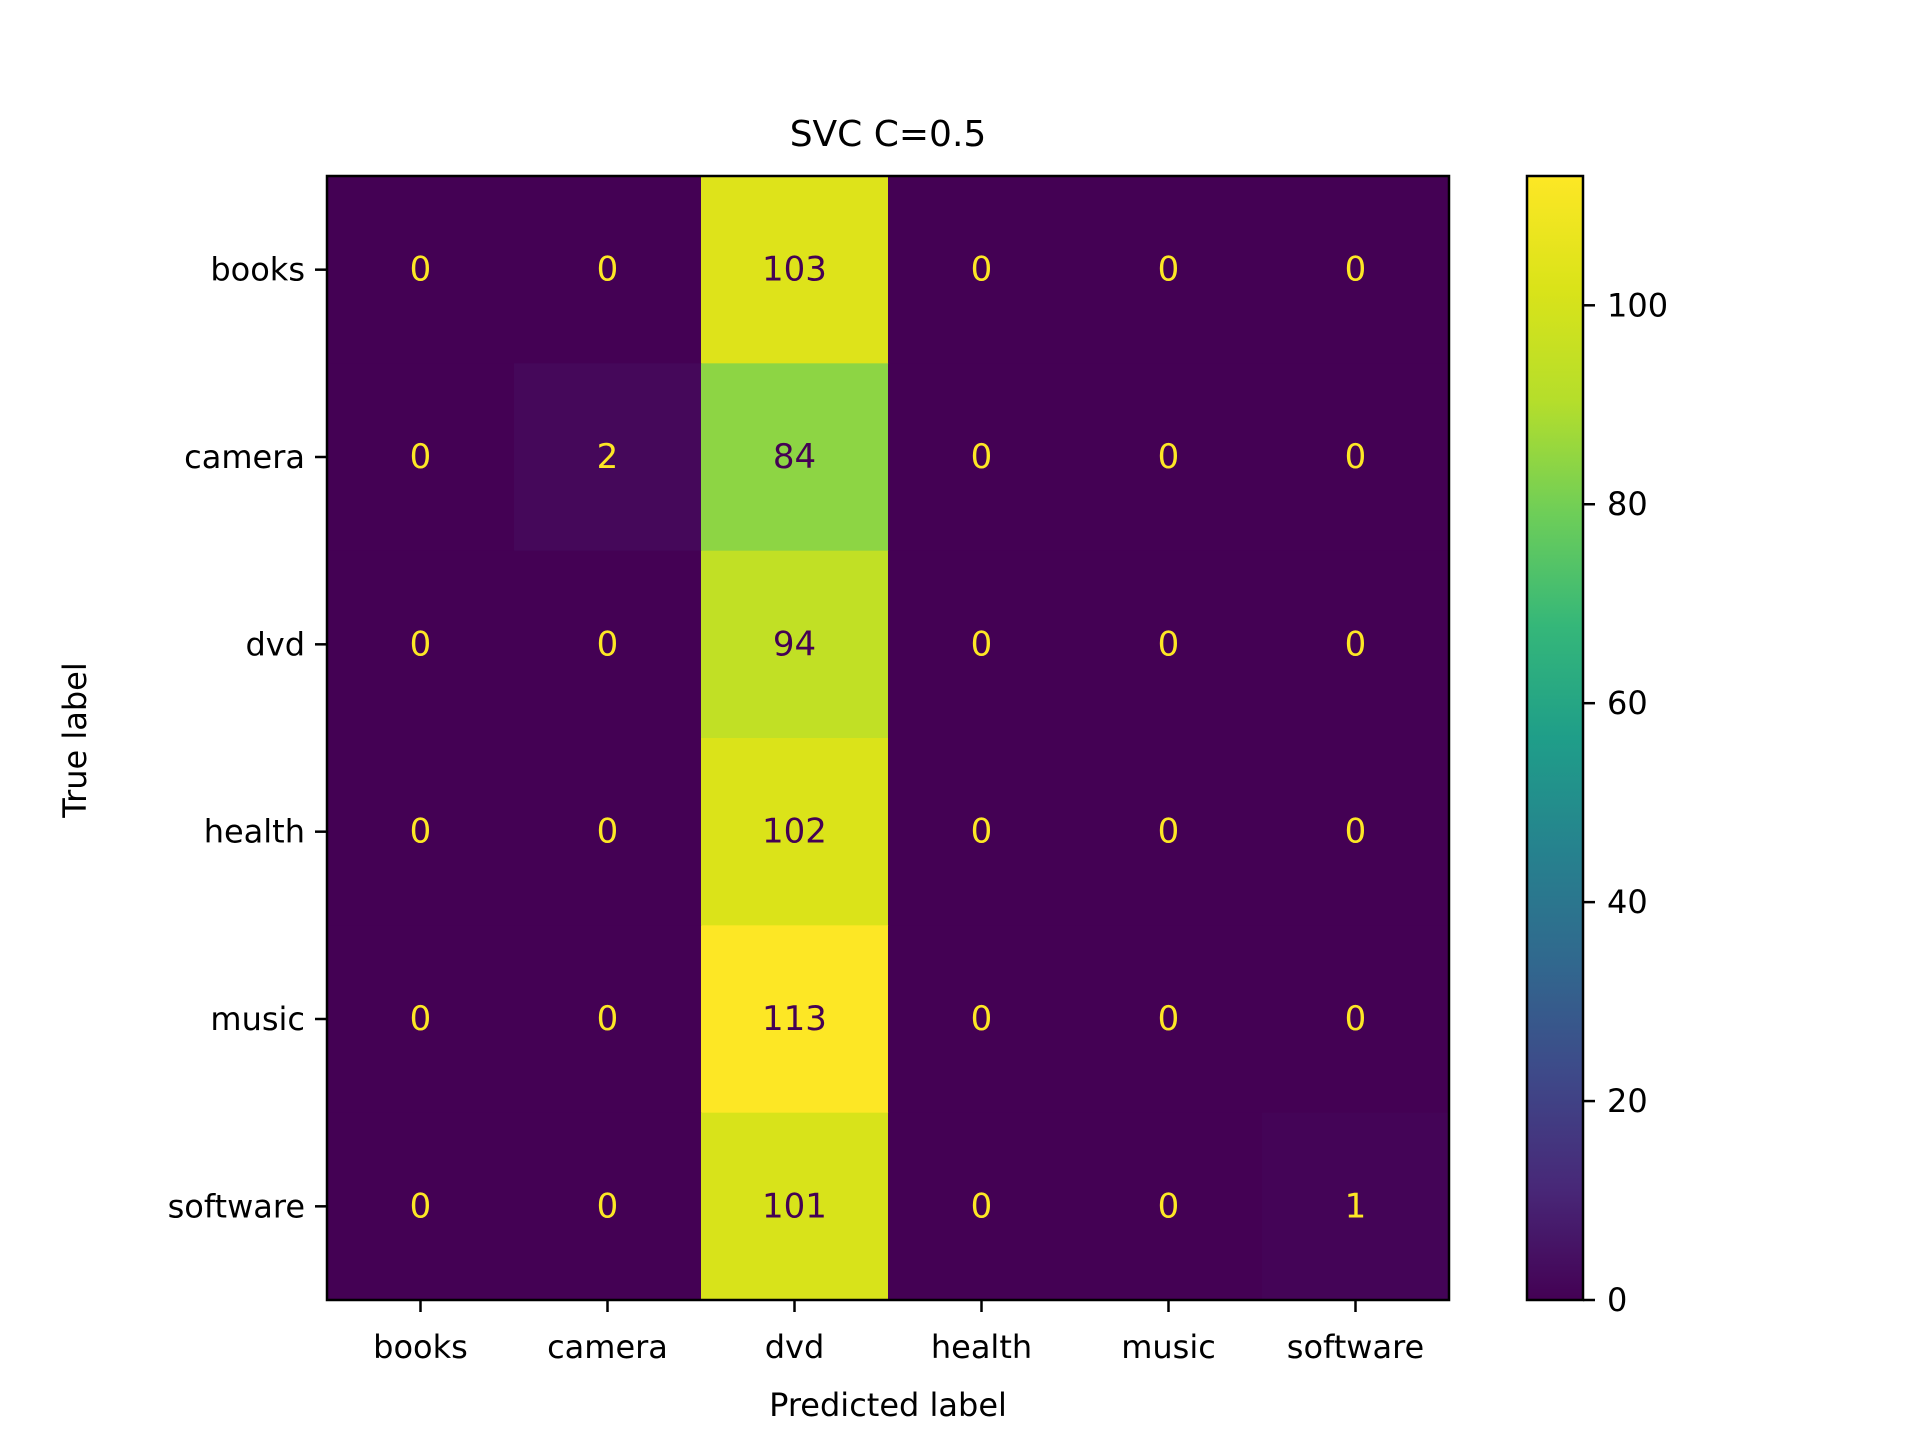  I want to click on cell-value-label: 94, so click(794, 644).